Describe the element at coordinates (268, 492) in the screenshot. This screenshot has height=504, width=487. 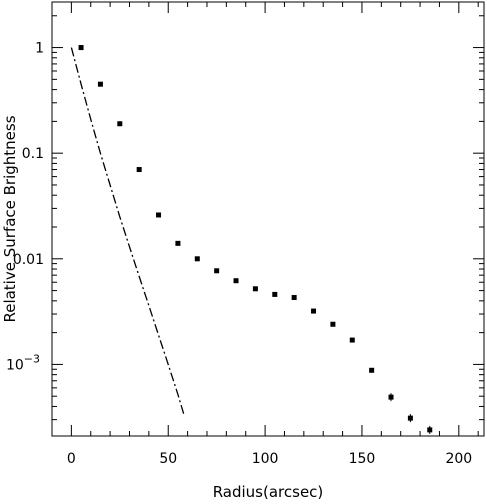
I see `x-axis-title: Radius(arcsec)` at that location.